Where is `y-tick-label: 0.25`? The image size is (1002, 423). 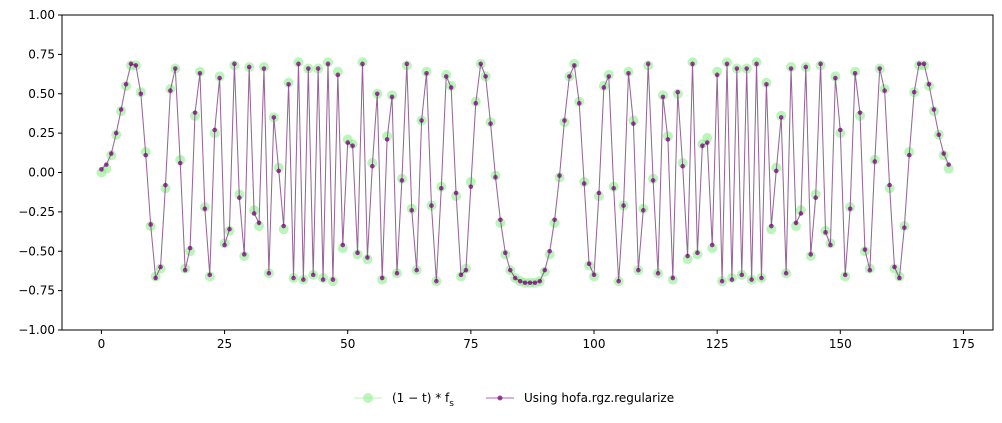 y-tick-label: 0.25 is located at coordinates (41, 133).